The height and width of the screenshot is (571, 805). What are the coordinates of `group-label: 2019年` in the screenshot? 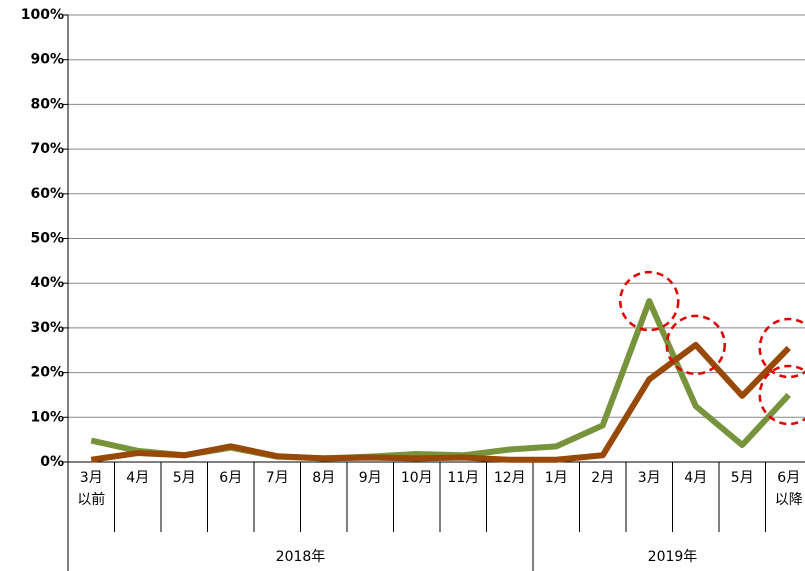 It's located at (673, 557).